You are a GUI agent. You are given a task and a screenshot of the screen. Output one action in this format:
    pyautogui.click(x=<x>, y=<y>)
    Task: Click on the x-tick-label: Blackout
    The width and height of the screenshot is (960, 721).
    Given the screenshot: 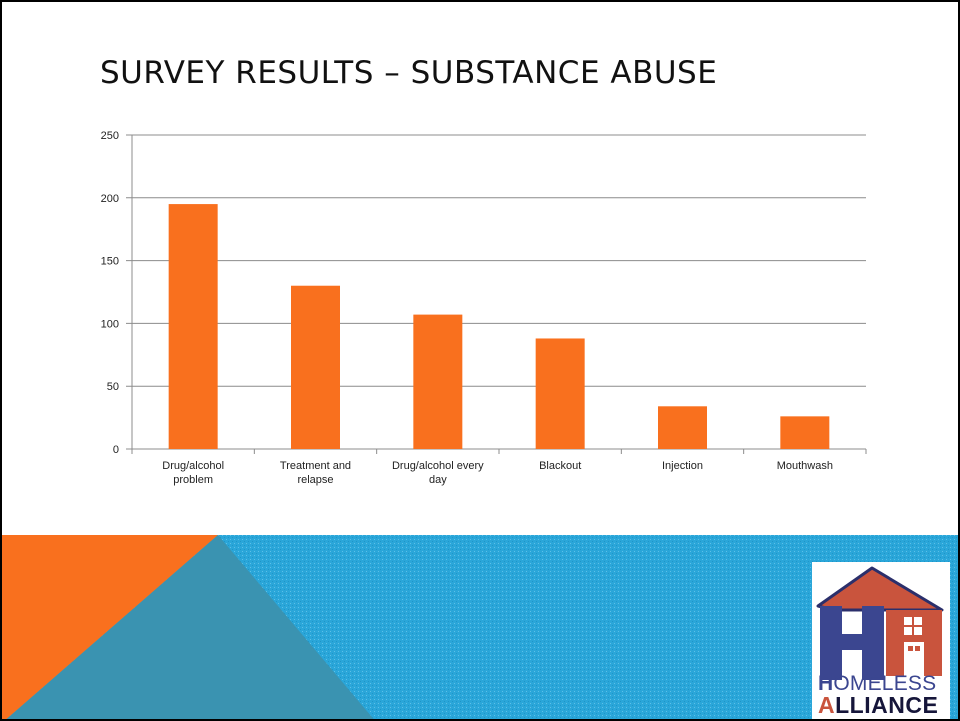 What is the action you would take?
    pyautogui.click(x=560, y=466)
    